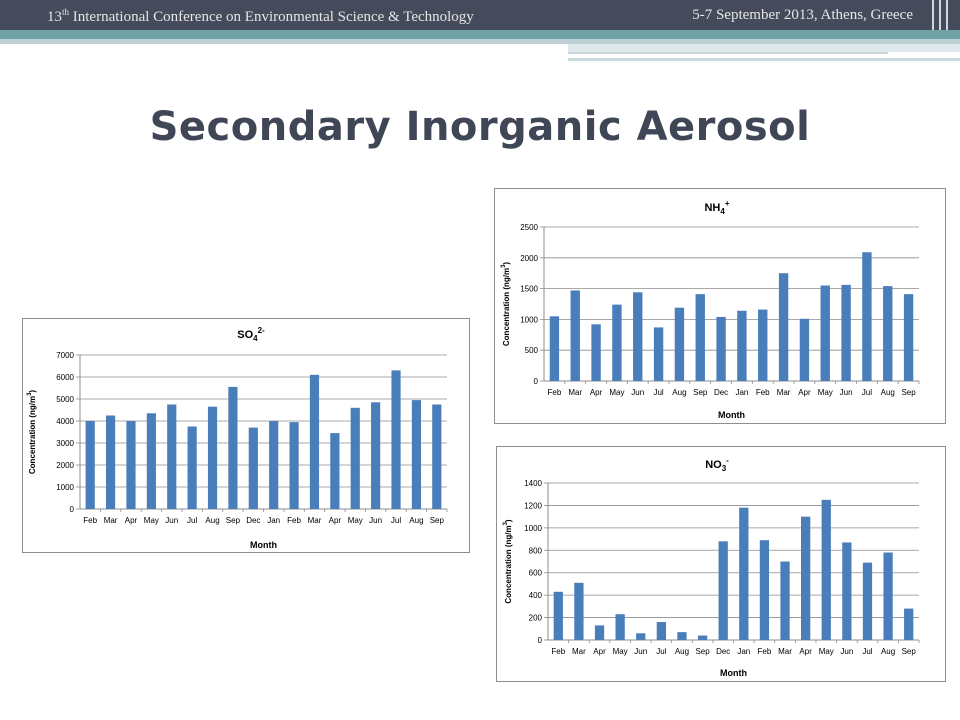 This screenshot has height=720, width=960. Describe the element at coordinates (733, 673) in the screenshot. I see `x-axis-label: Month` at that location.